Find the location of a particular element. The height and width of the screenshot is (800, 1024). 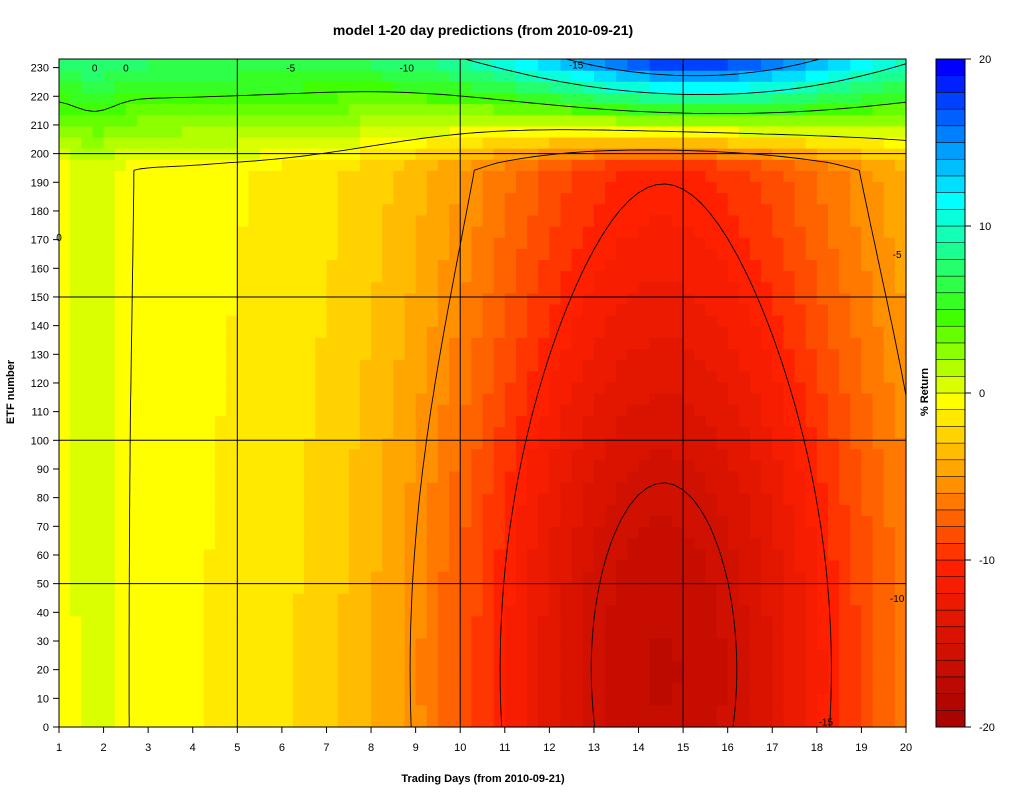

y-tick-label: 80 is located at coordinates (43, 499).